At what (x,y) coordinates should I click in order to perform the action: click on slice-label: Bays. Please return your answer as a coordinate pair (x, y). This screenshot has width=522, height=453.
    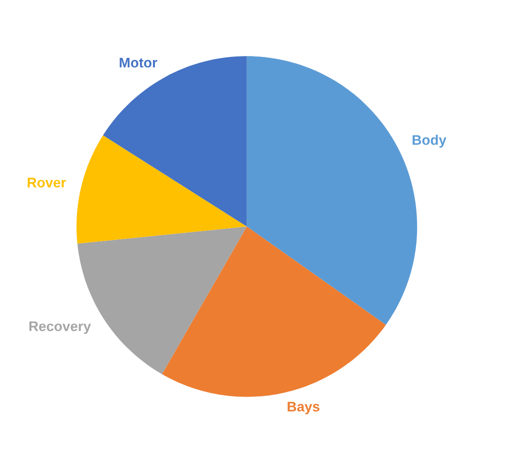
    Looking at the image, I should click on (304, 408).